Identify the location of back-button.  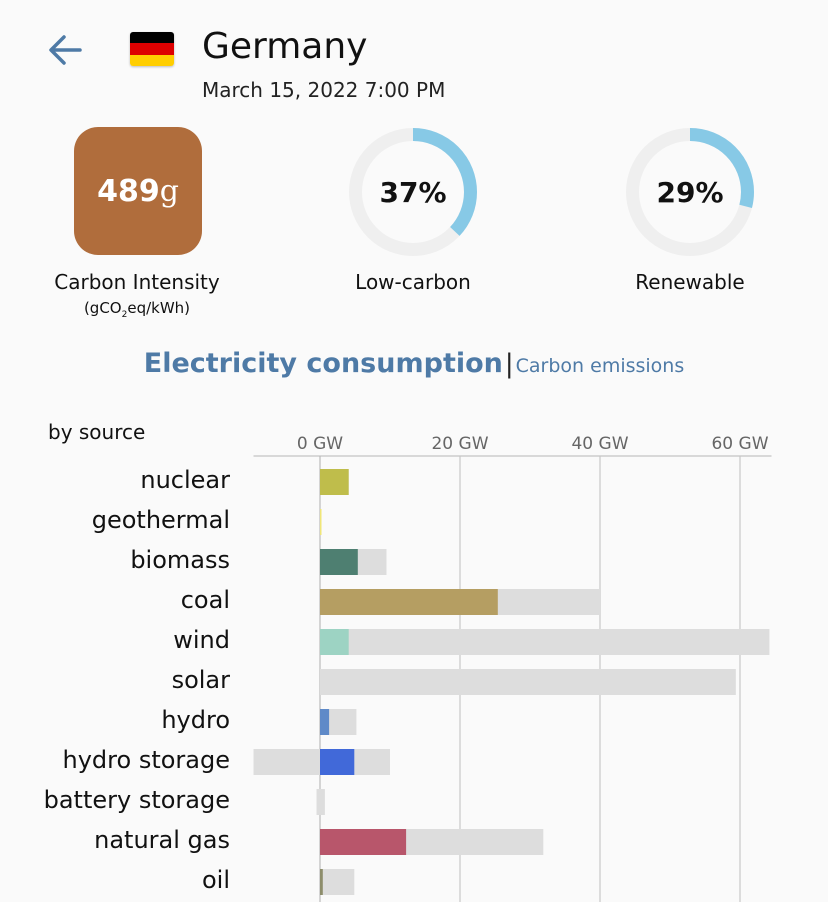
(64, 50).